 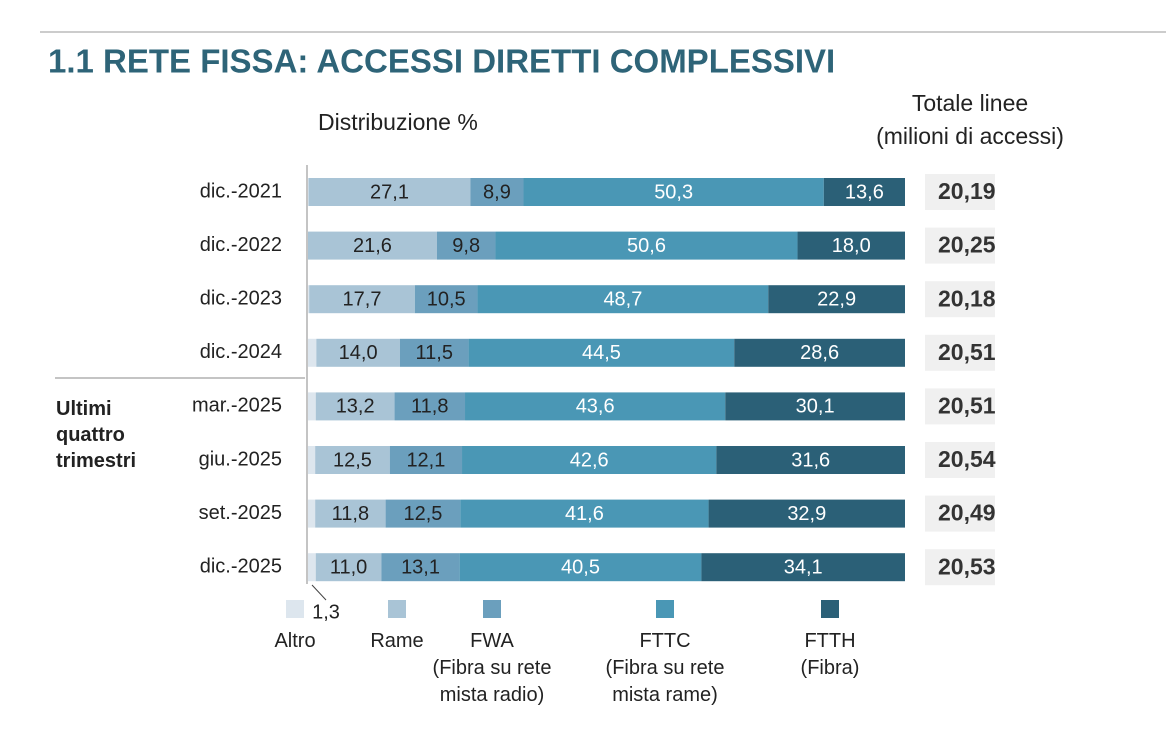 I want to click on value-label: 27,1, so click(x=389, y=192).